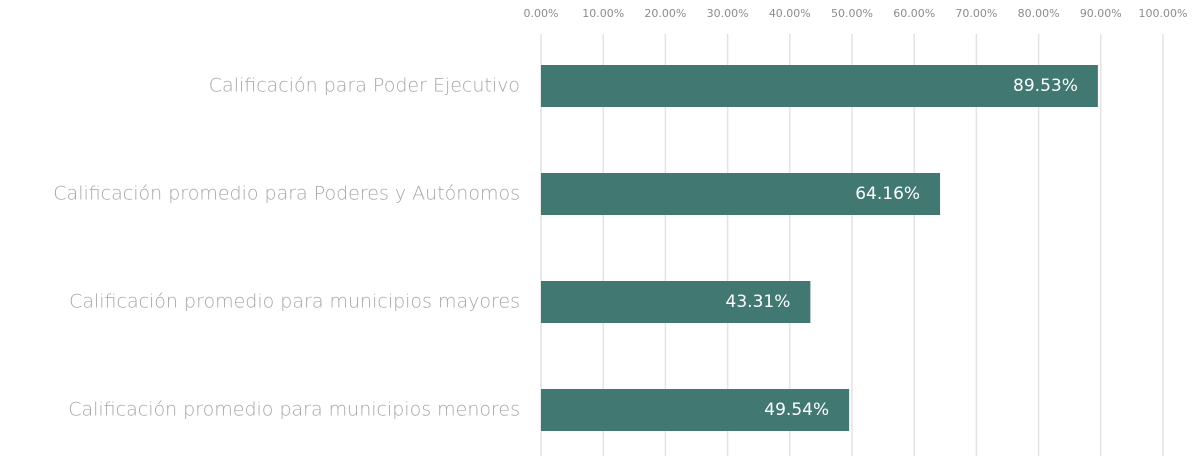 The width and height of the screenshot is (1196, 456). Describe the element at coordinates (1039, 13) in the screenshot. I see `x-tick-label: 80.00%` at that location.